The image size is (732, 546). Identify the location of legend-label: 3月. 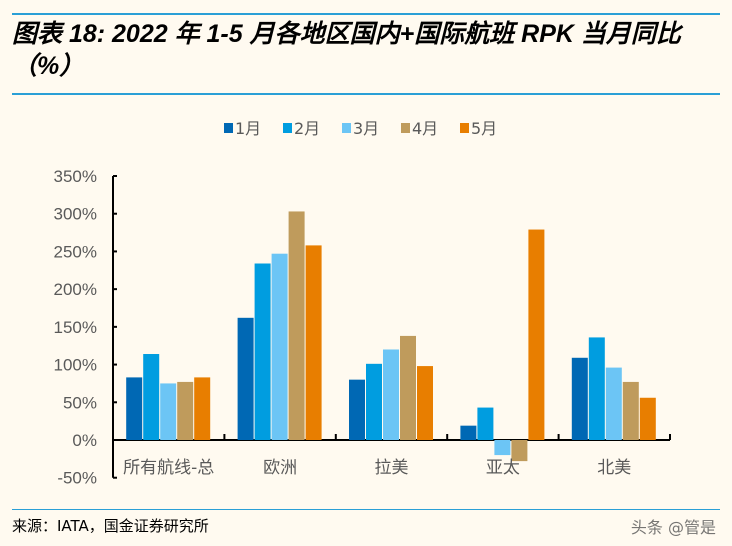
(366, 128).